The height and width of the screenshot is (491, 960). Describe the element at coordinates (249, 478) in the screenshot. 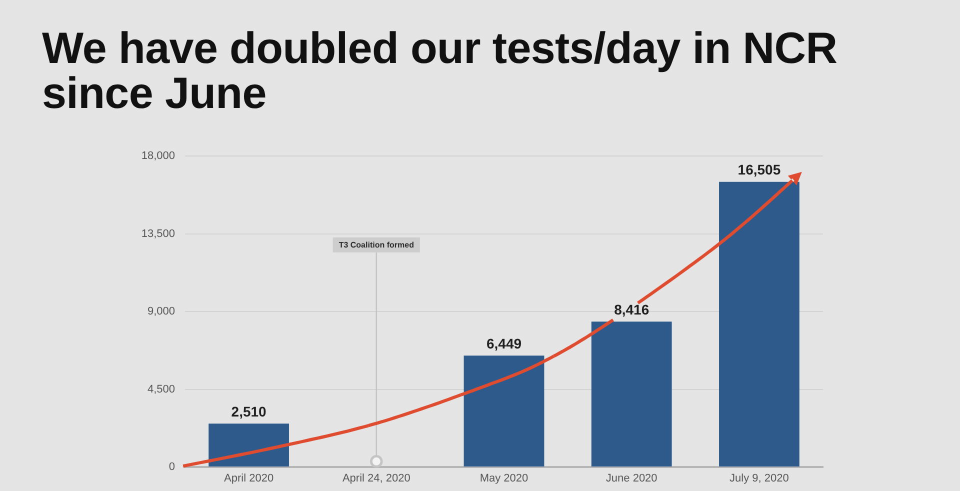

I see `x-tick-label: April 2020` at that location.